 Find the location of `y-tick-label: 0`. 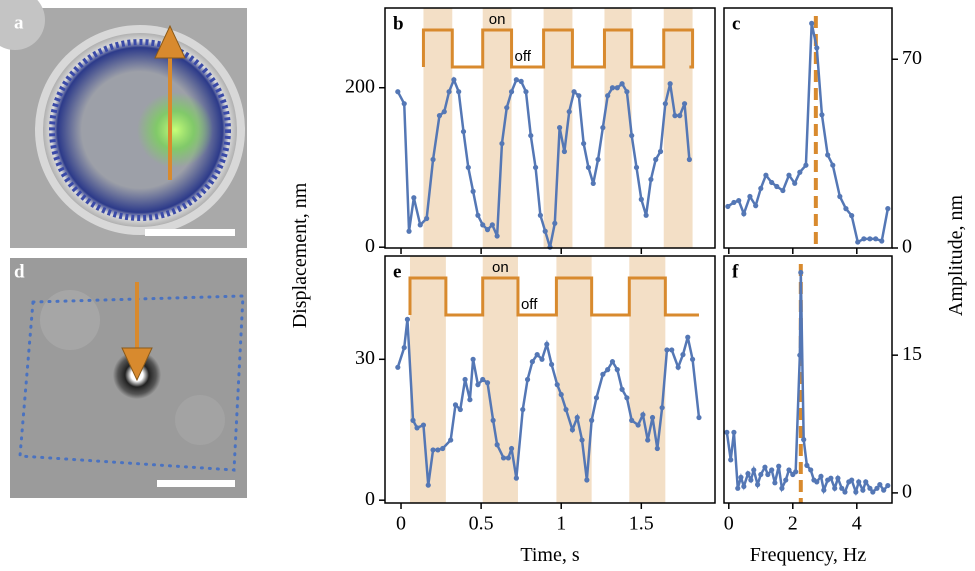

y-tick-label: 0 is located at coordinates (907, 491).